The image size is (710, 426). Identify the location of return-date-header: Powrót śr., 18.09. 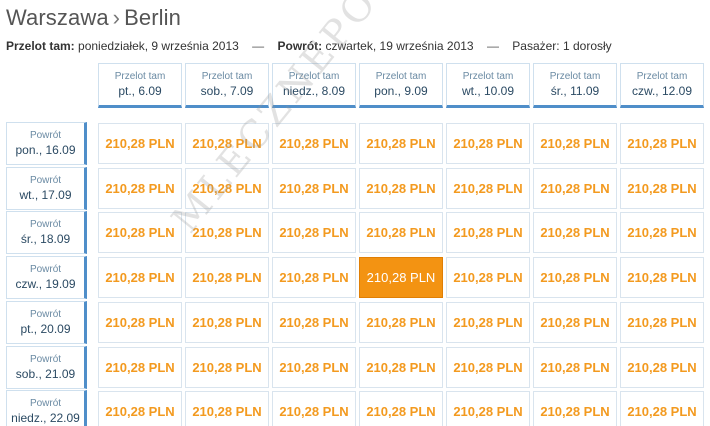
(46, 233).